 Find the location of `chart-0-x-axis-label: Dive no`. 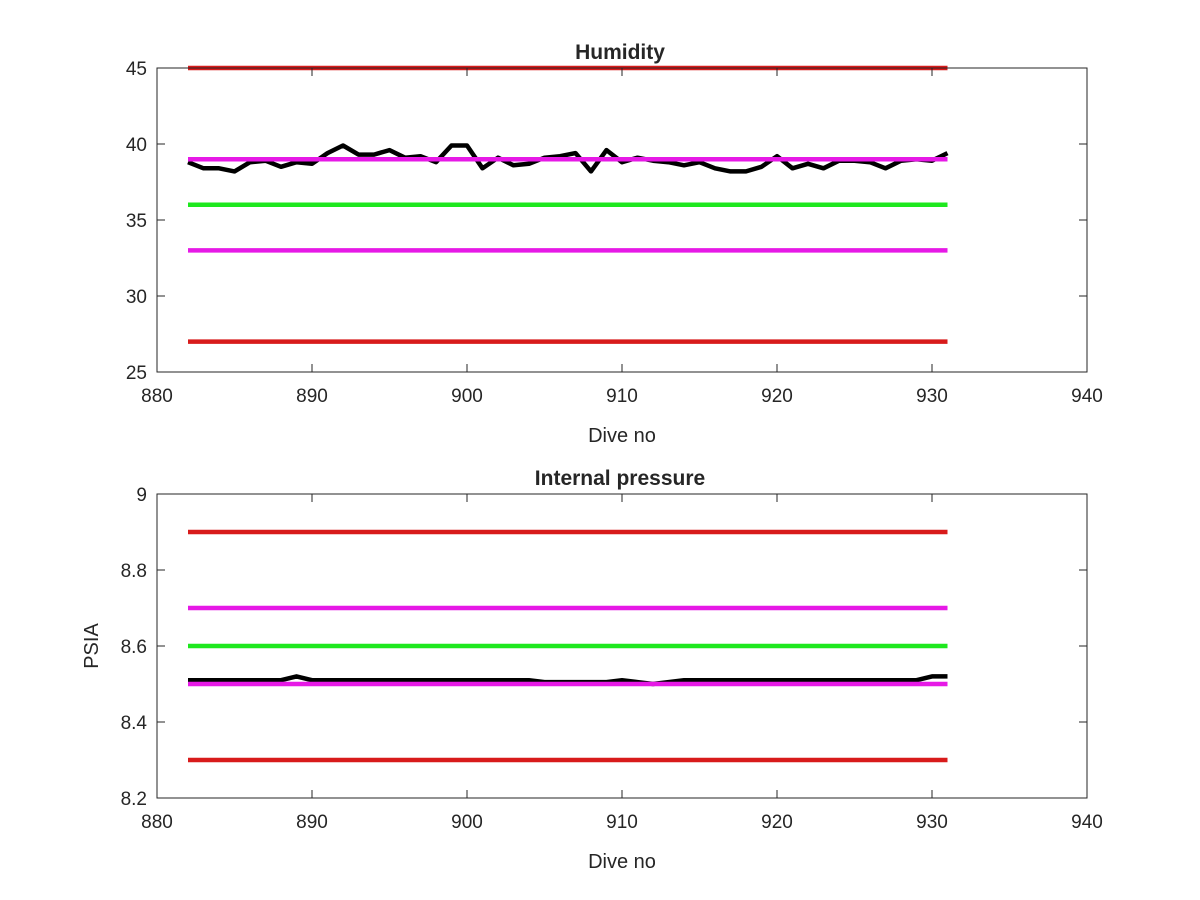

chart-0-x-axis-label: Dive no is located at coordinates (622, 436).